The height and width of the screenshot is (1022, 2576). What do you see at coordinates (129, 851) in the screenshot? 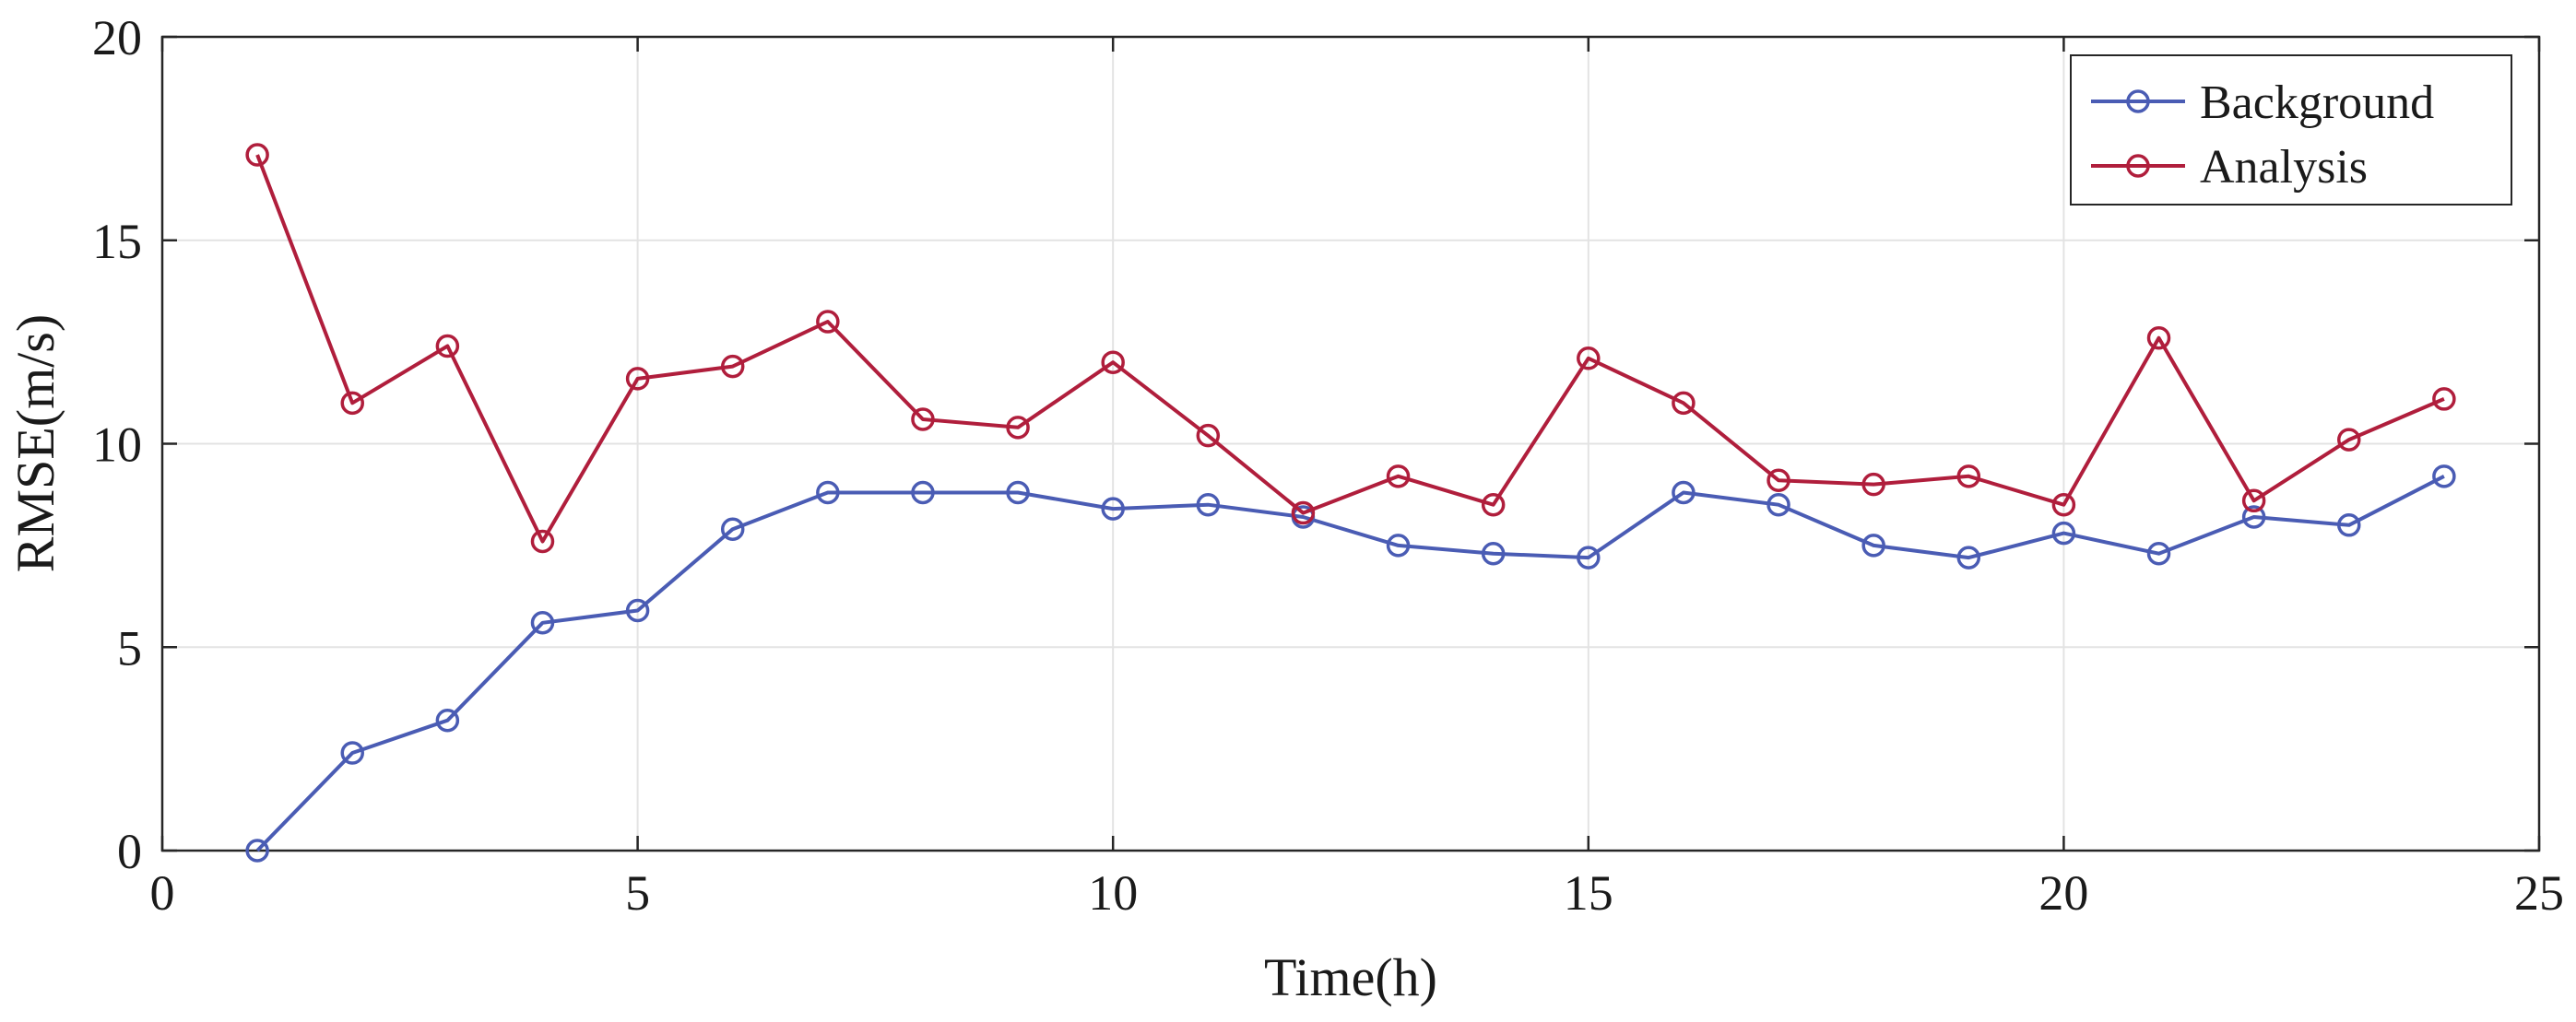
I see `y-tick-label: 0` at bounding box center [129, 851].